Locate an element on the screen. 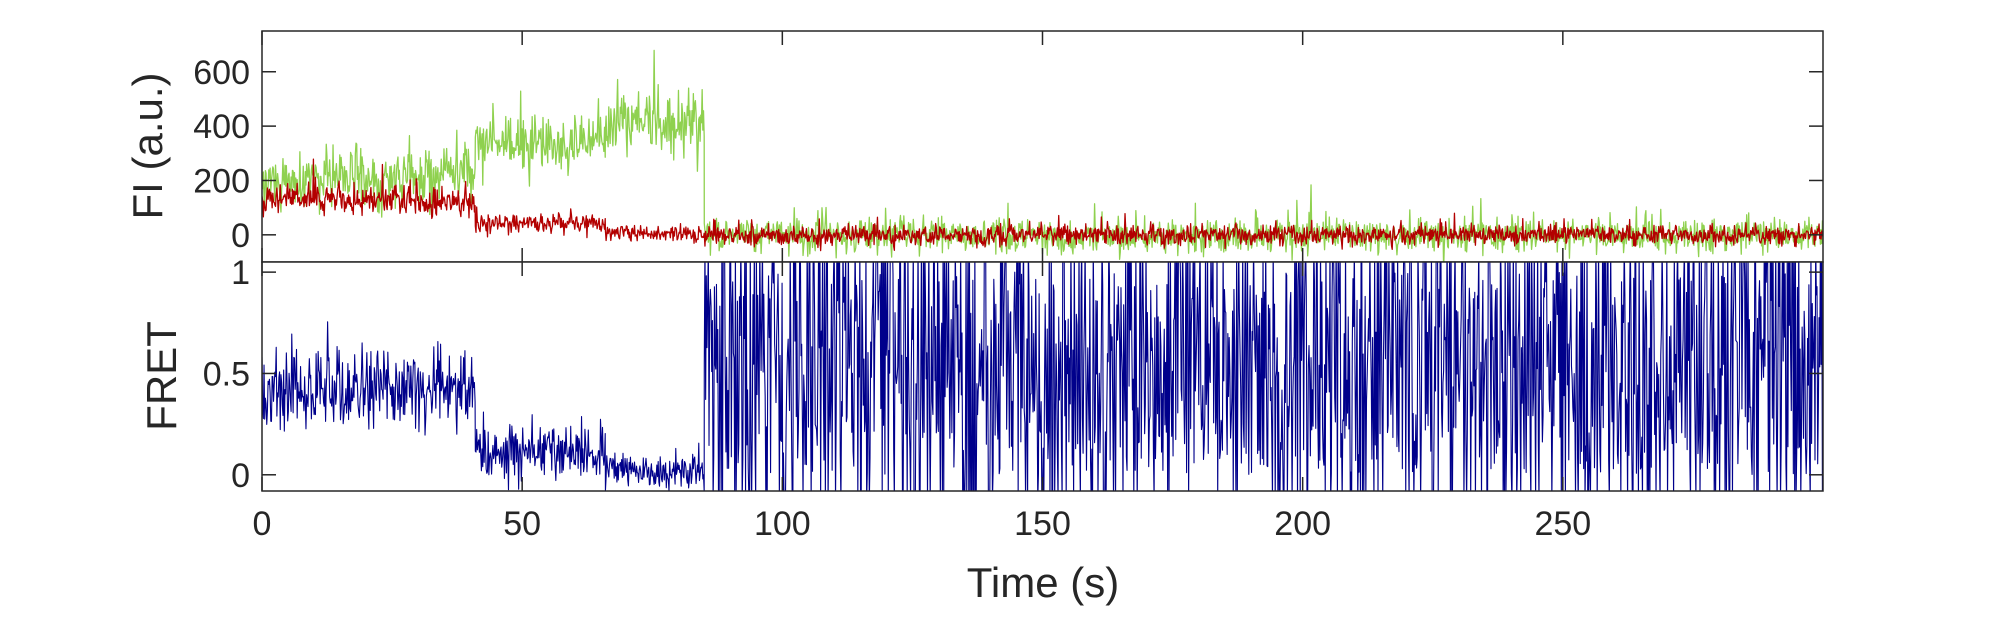  top-y-tick-label: 600 is located at coordinates (221, 73).